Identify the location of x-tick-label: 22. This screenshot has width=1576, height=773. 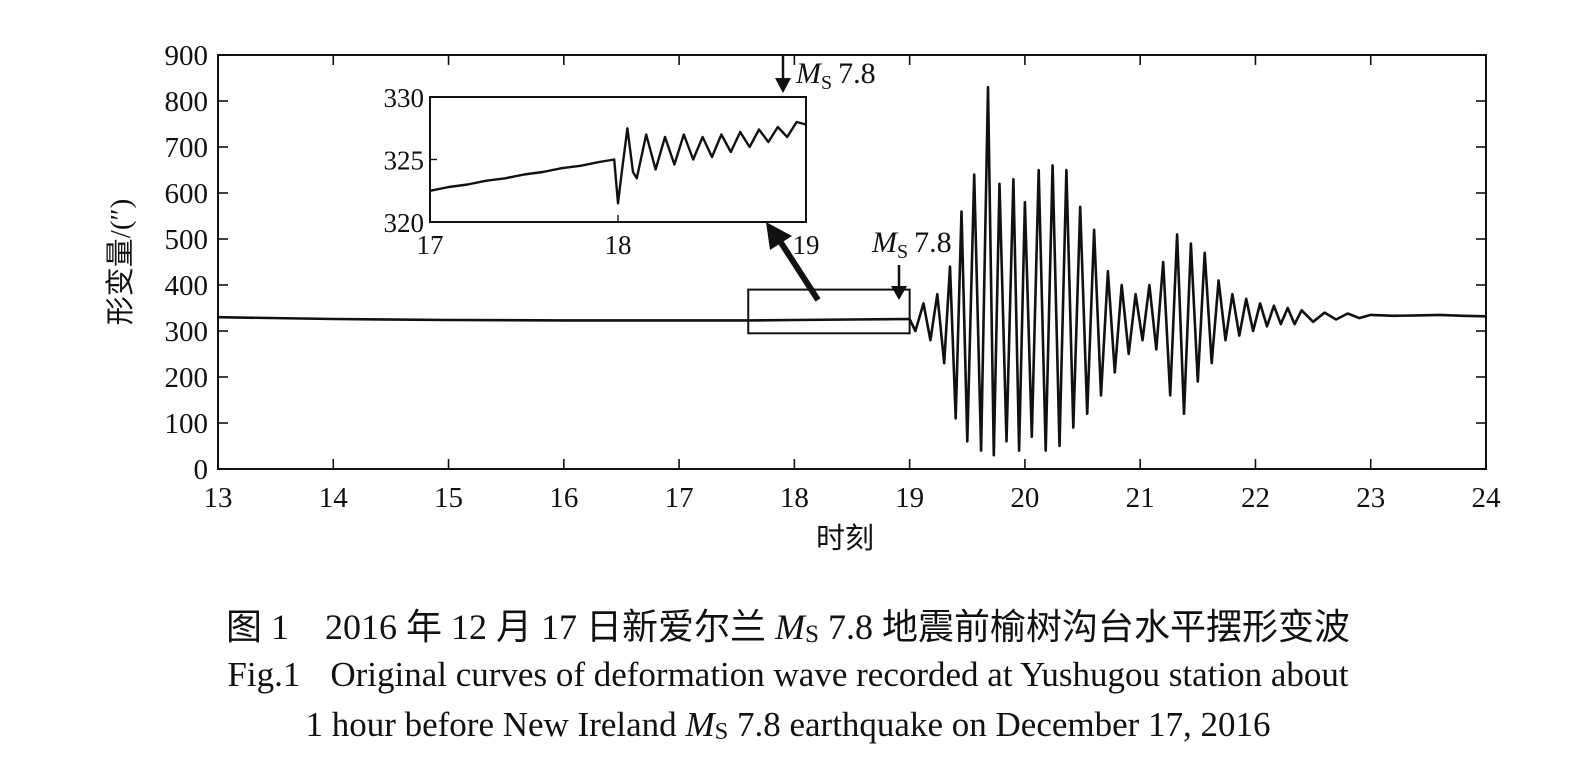
(1255, 498).